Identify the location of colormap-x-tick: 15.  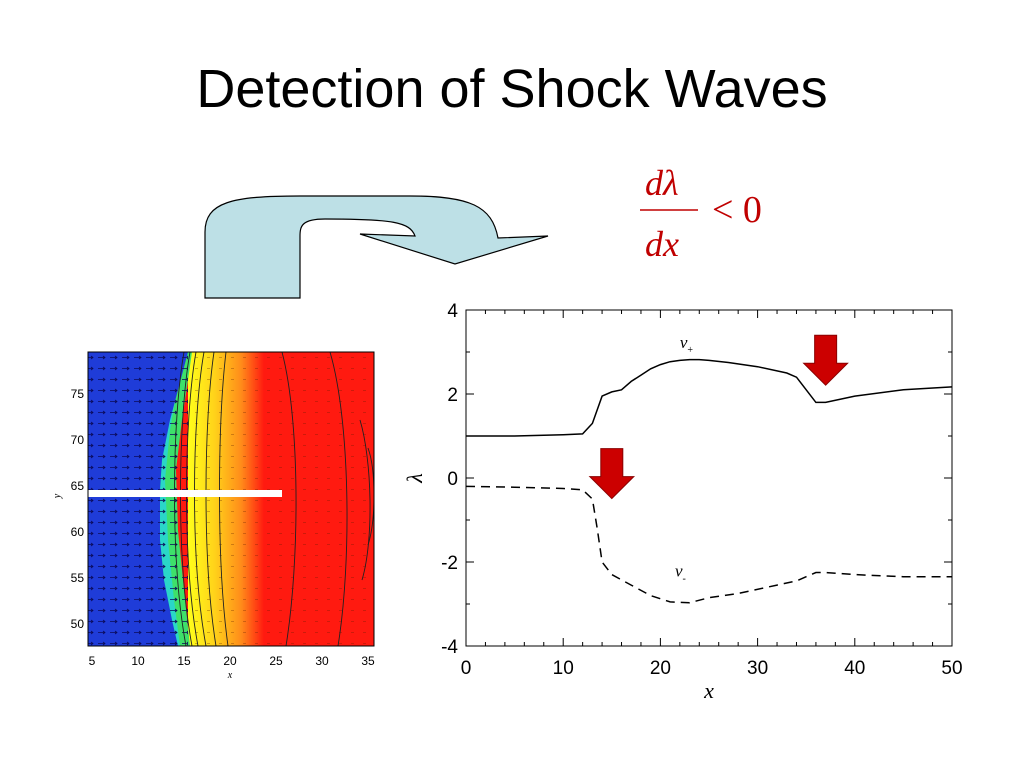
(184, 661).